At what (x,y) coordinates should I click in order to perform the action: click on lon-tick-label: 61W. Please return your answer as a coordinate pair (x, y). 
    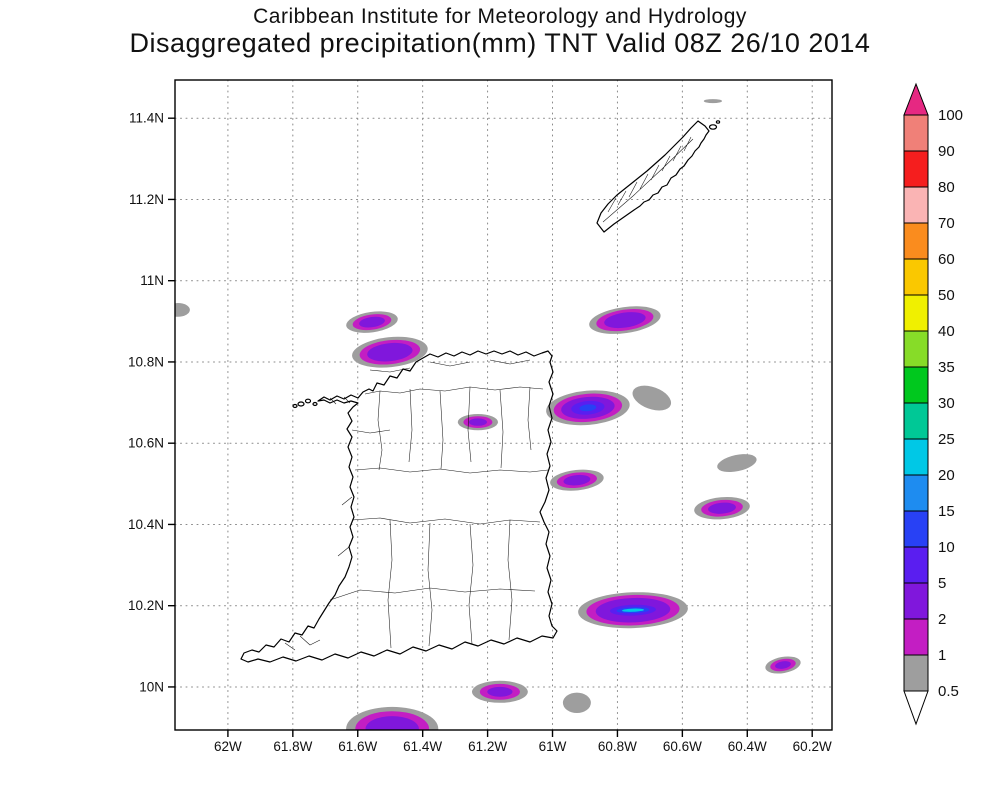
    Looking at the image, I should click on (553, 746).